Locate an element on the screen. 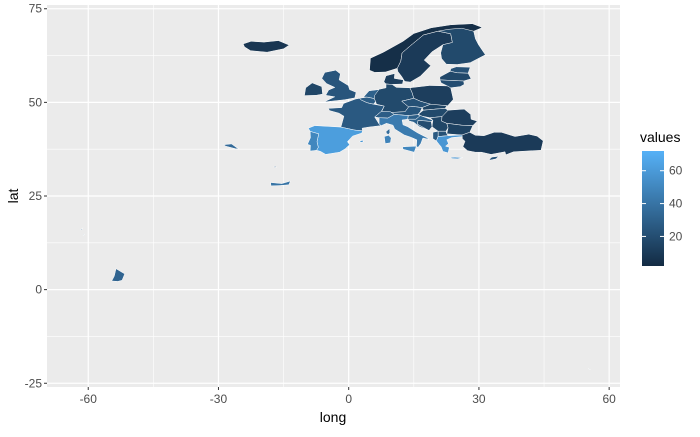 This screenshot has height=437, width=700. region-finland is located at coordinates (461, 46).